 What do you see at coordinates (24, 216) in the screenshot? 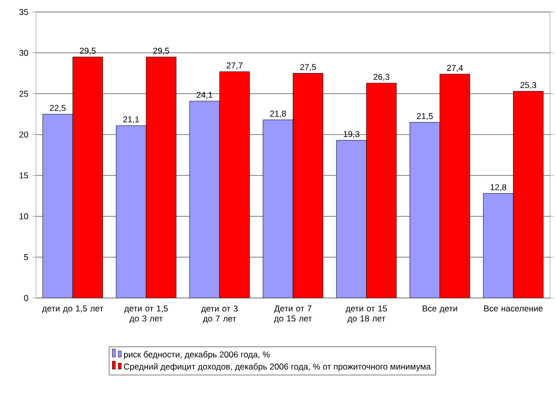
I see `y-tick-label: 10` at bounding box center [24, 216].